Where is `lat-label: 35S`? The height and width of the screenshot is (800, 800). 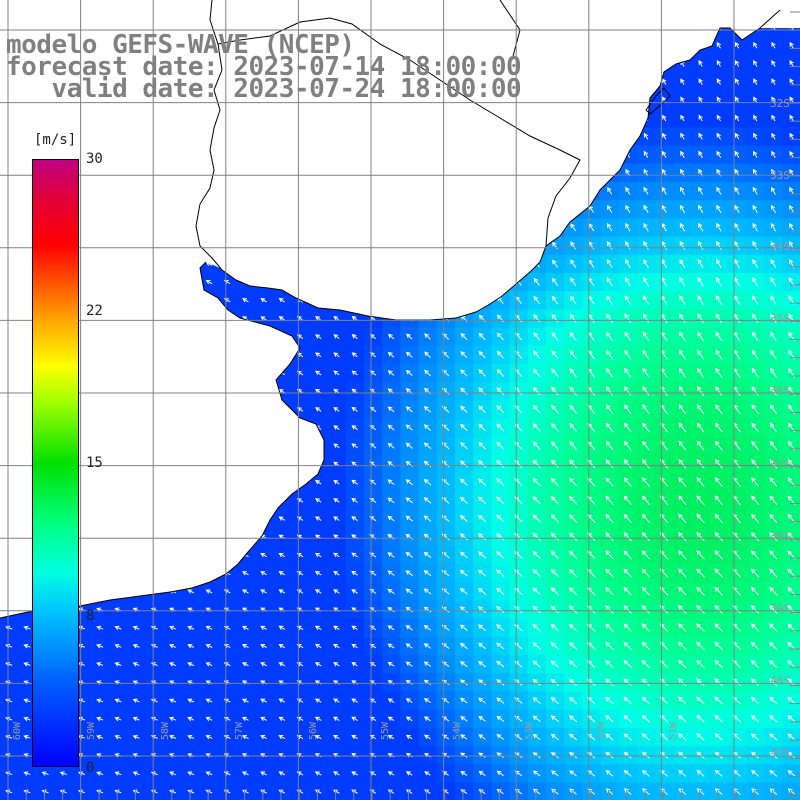
lat-label: 35S is located at coordinates (780, 318).